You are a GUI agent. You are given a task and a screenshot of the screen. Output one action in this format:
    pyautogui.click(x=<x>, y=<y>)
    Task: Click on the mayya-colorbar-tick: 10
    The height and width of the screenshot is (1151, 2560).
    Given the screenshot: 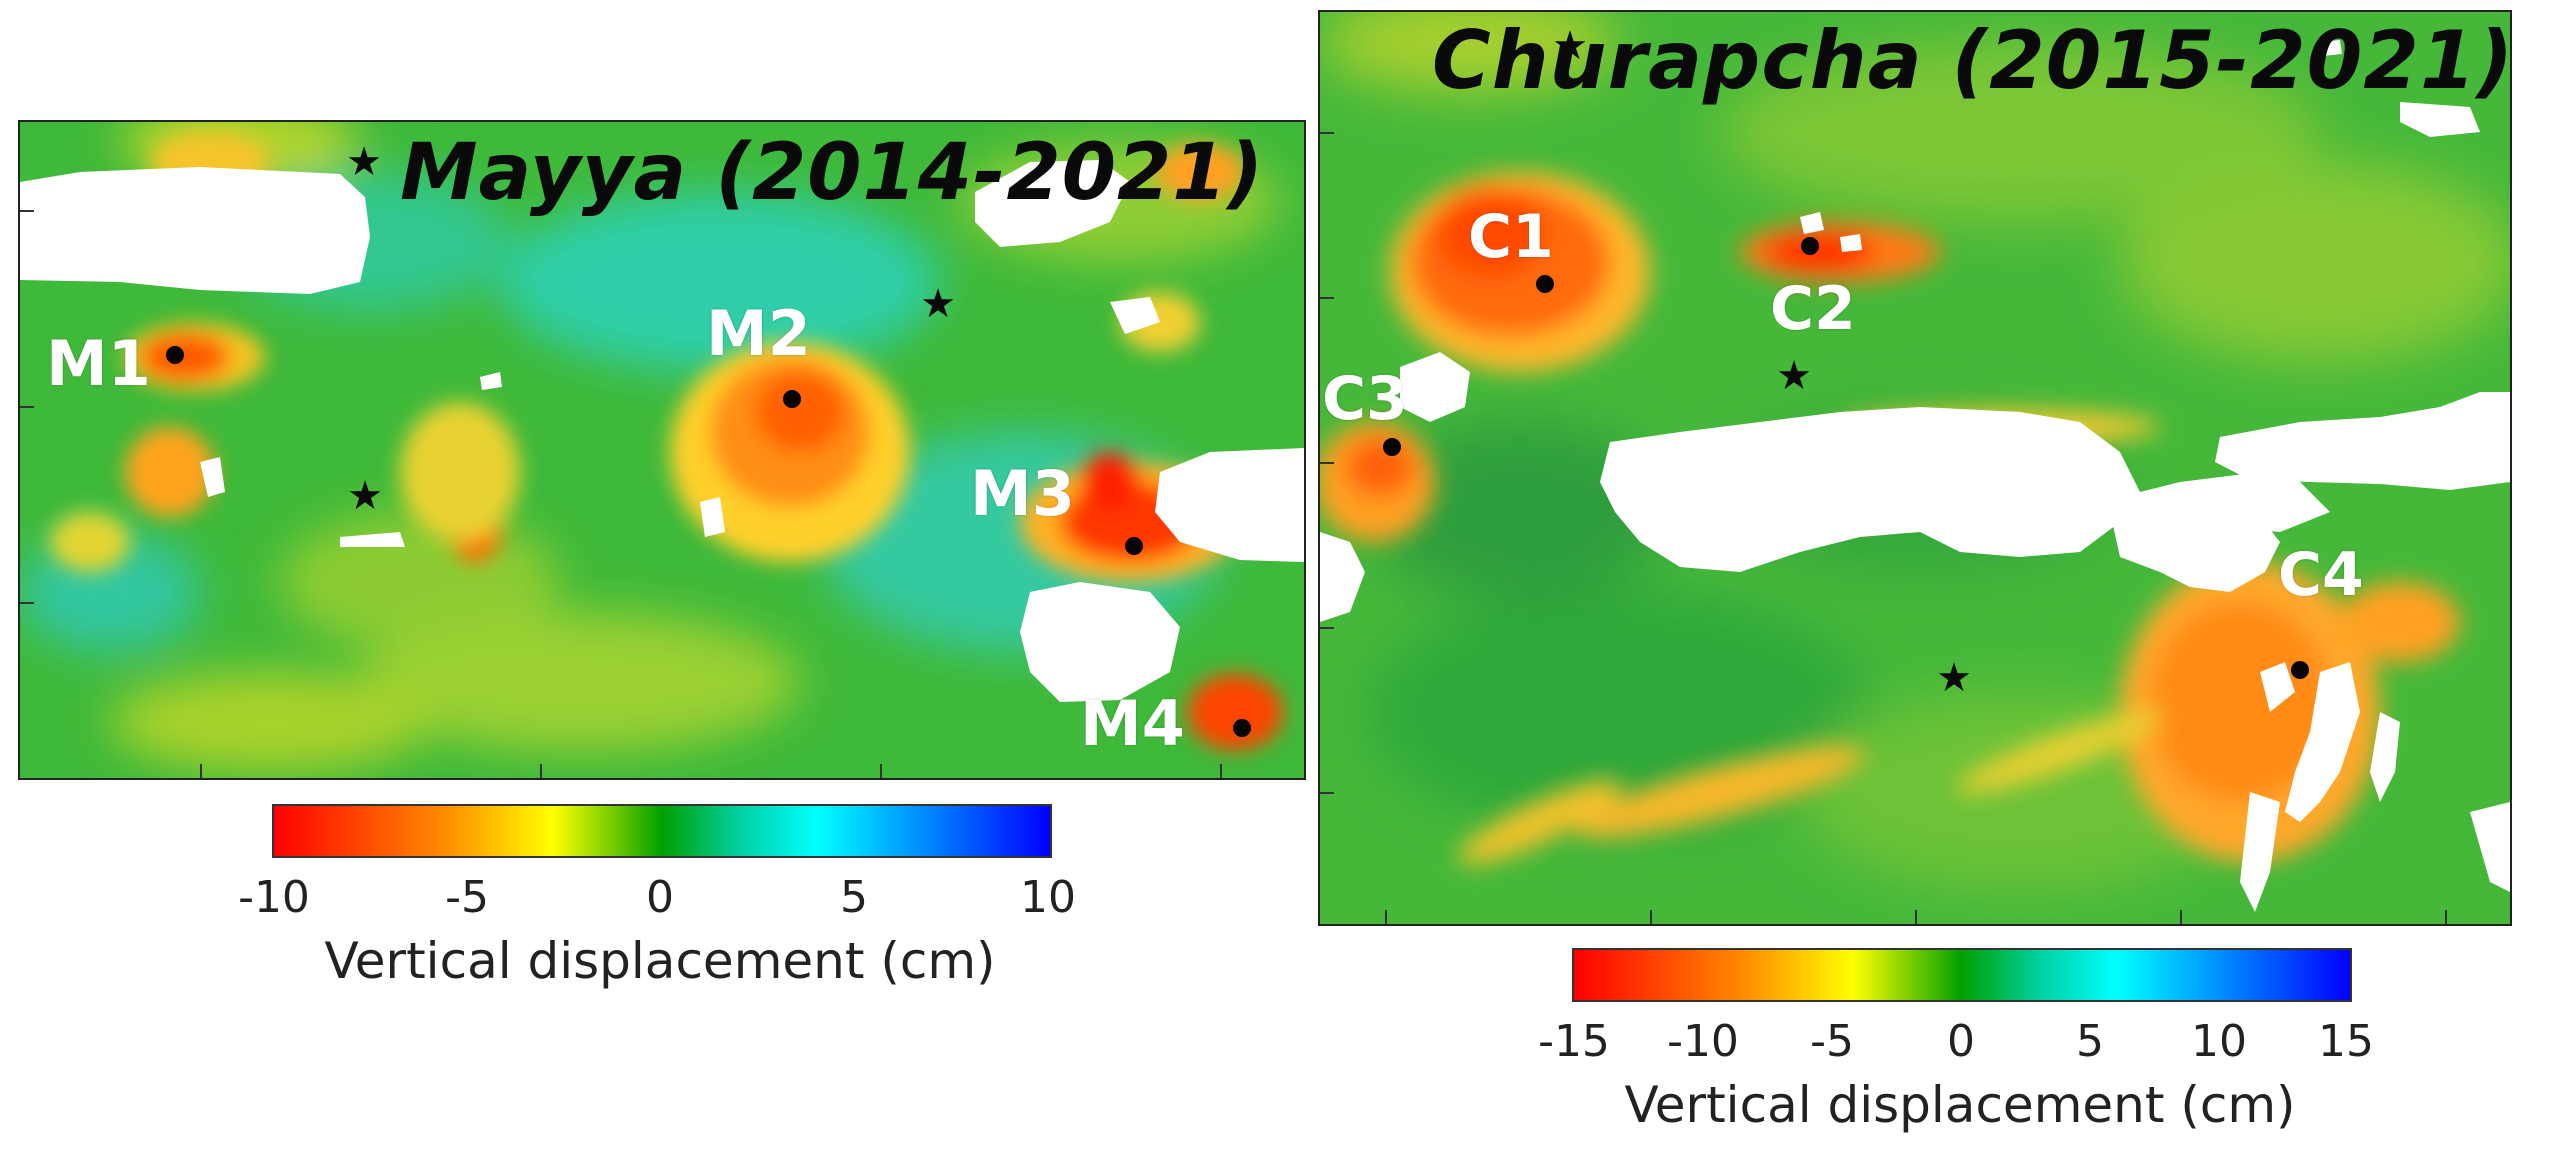 What is the action you would take?
    pyautogui.click(x=1048, y=897)
    